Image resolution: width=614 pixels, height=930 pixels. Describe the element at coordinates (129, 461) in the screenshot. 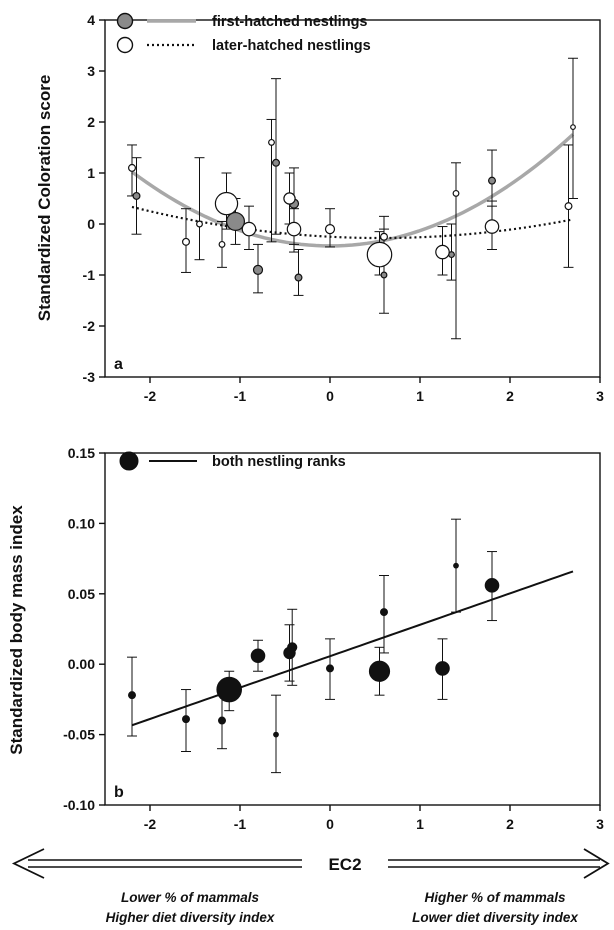

I see `legend-both-marker` at that location.